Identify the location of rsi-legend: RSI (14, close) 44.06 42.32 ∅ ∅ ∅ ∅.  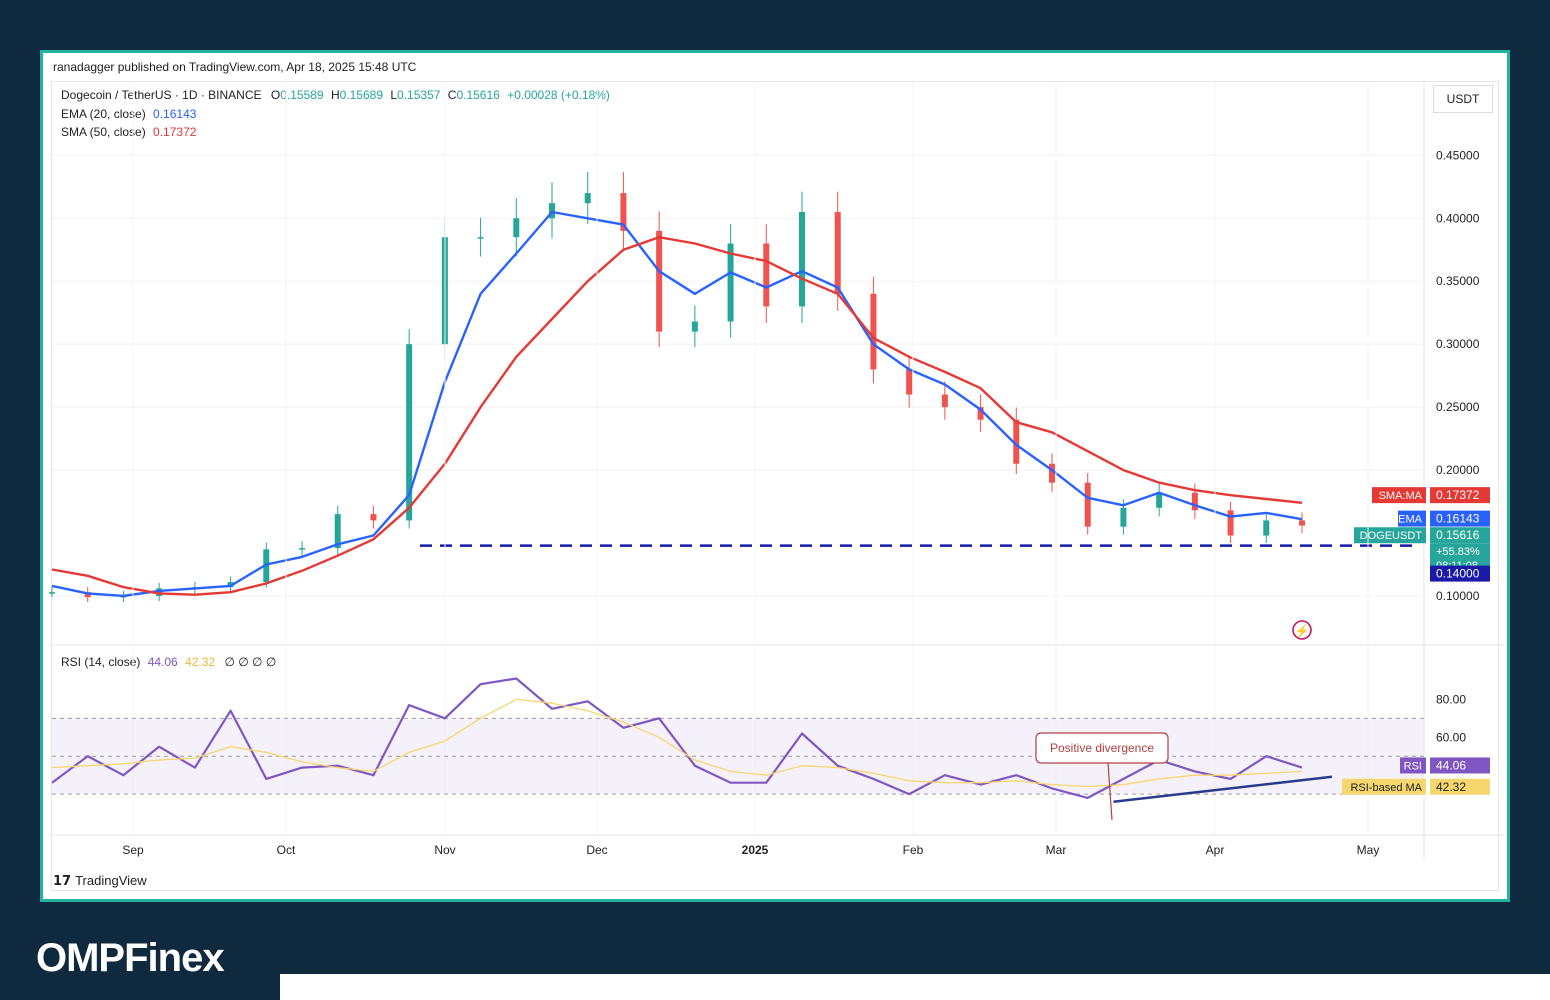
(168, 662).